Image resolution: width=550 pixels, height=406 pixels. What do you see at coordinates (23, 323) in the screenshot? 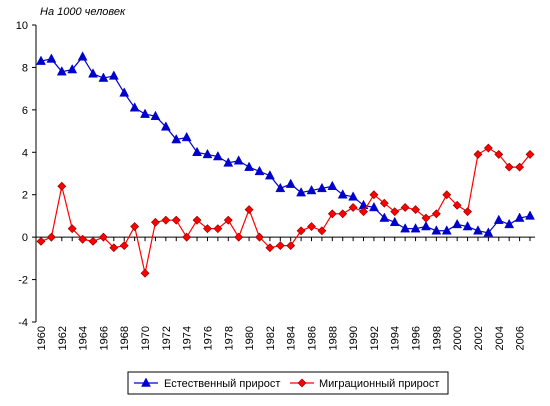
I see `y-tick-label: -4` at bounding box center [23, 323].